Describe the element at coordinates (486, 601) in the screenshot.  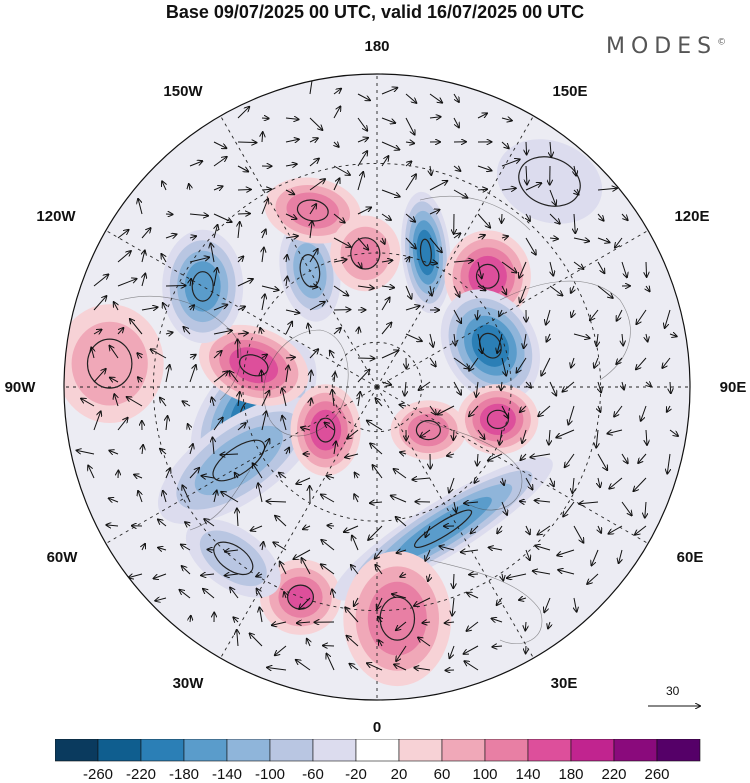
I see `coastline` at that location.